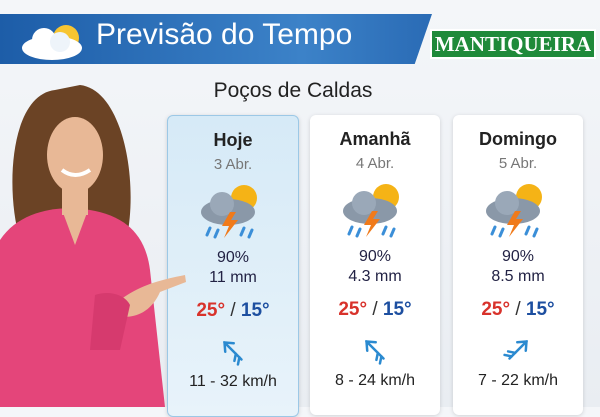  What do you see at coordinates (375, 380) in the screenshot?
I see `wind-speed: 8 - 24 km/h` at bounding box center [375, 380].